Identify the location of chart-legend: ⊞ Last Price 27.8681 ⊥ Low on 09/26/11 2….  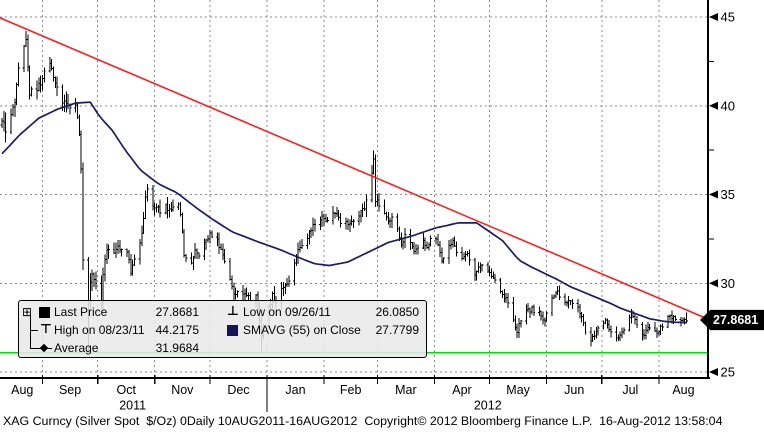
(222, 329).